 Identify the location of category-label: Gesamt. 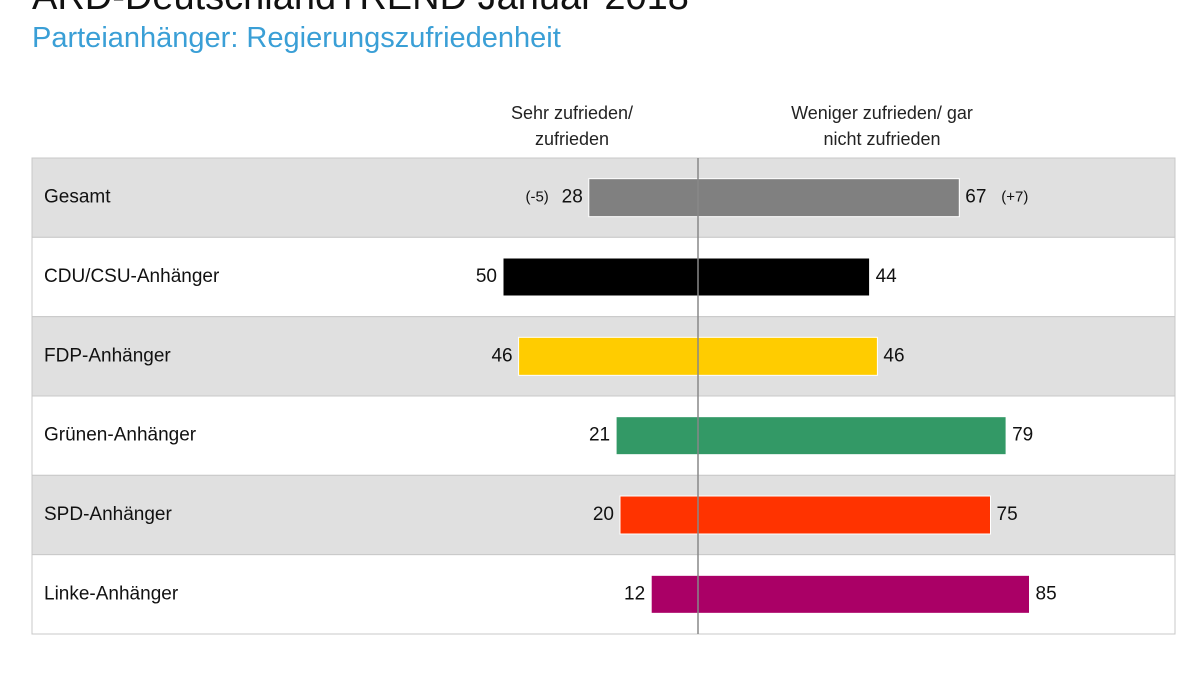
(77, 197).